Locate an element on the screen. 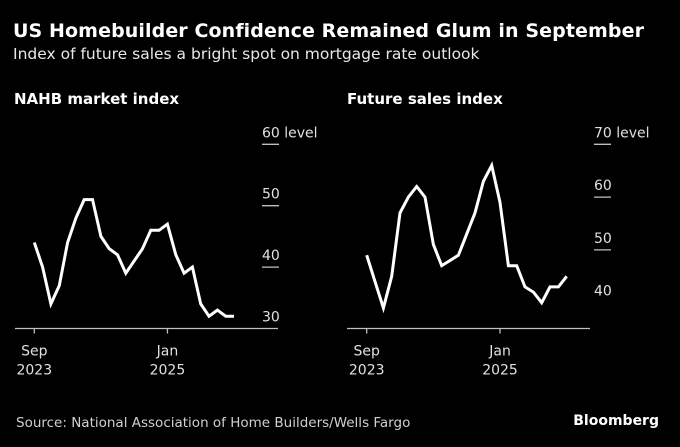 The height and width of the screenshot is (447, 680). future-sales-x-tick-label-year: 2023 is located at coordinates (367, 371).